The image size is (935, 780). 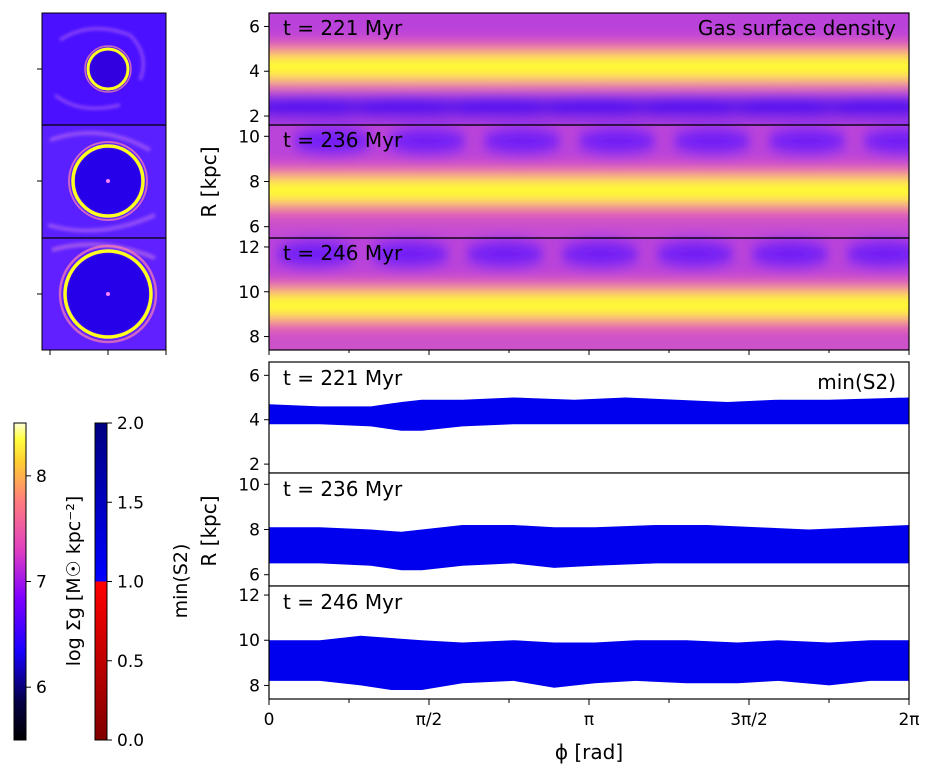 I want to click on min-s2-title: min(S2), so click(x=856, y=382).